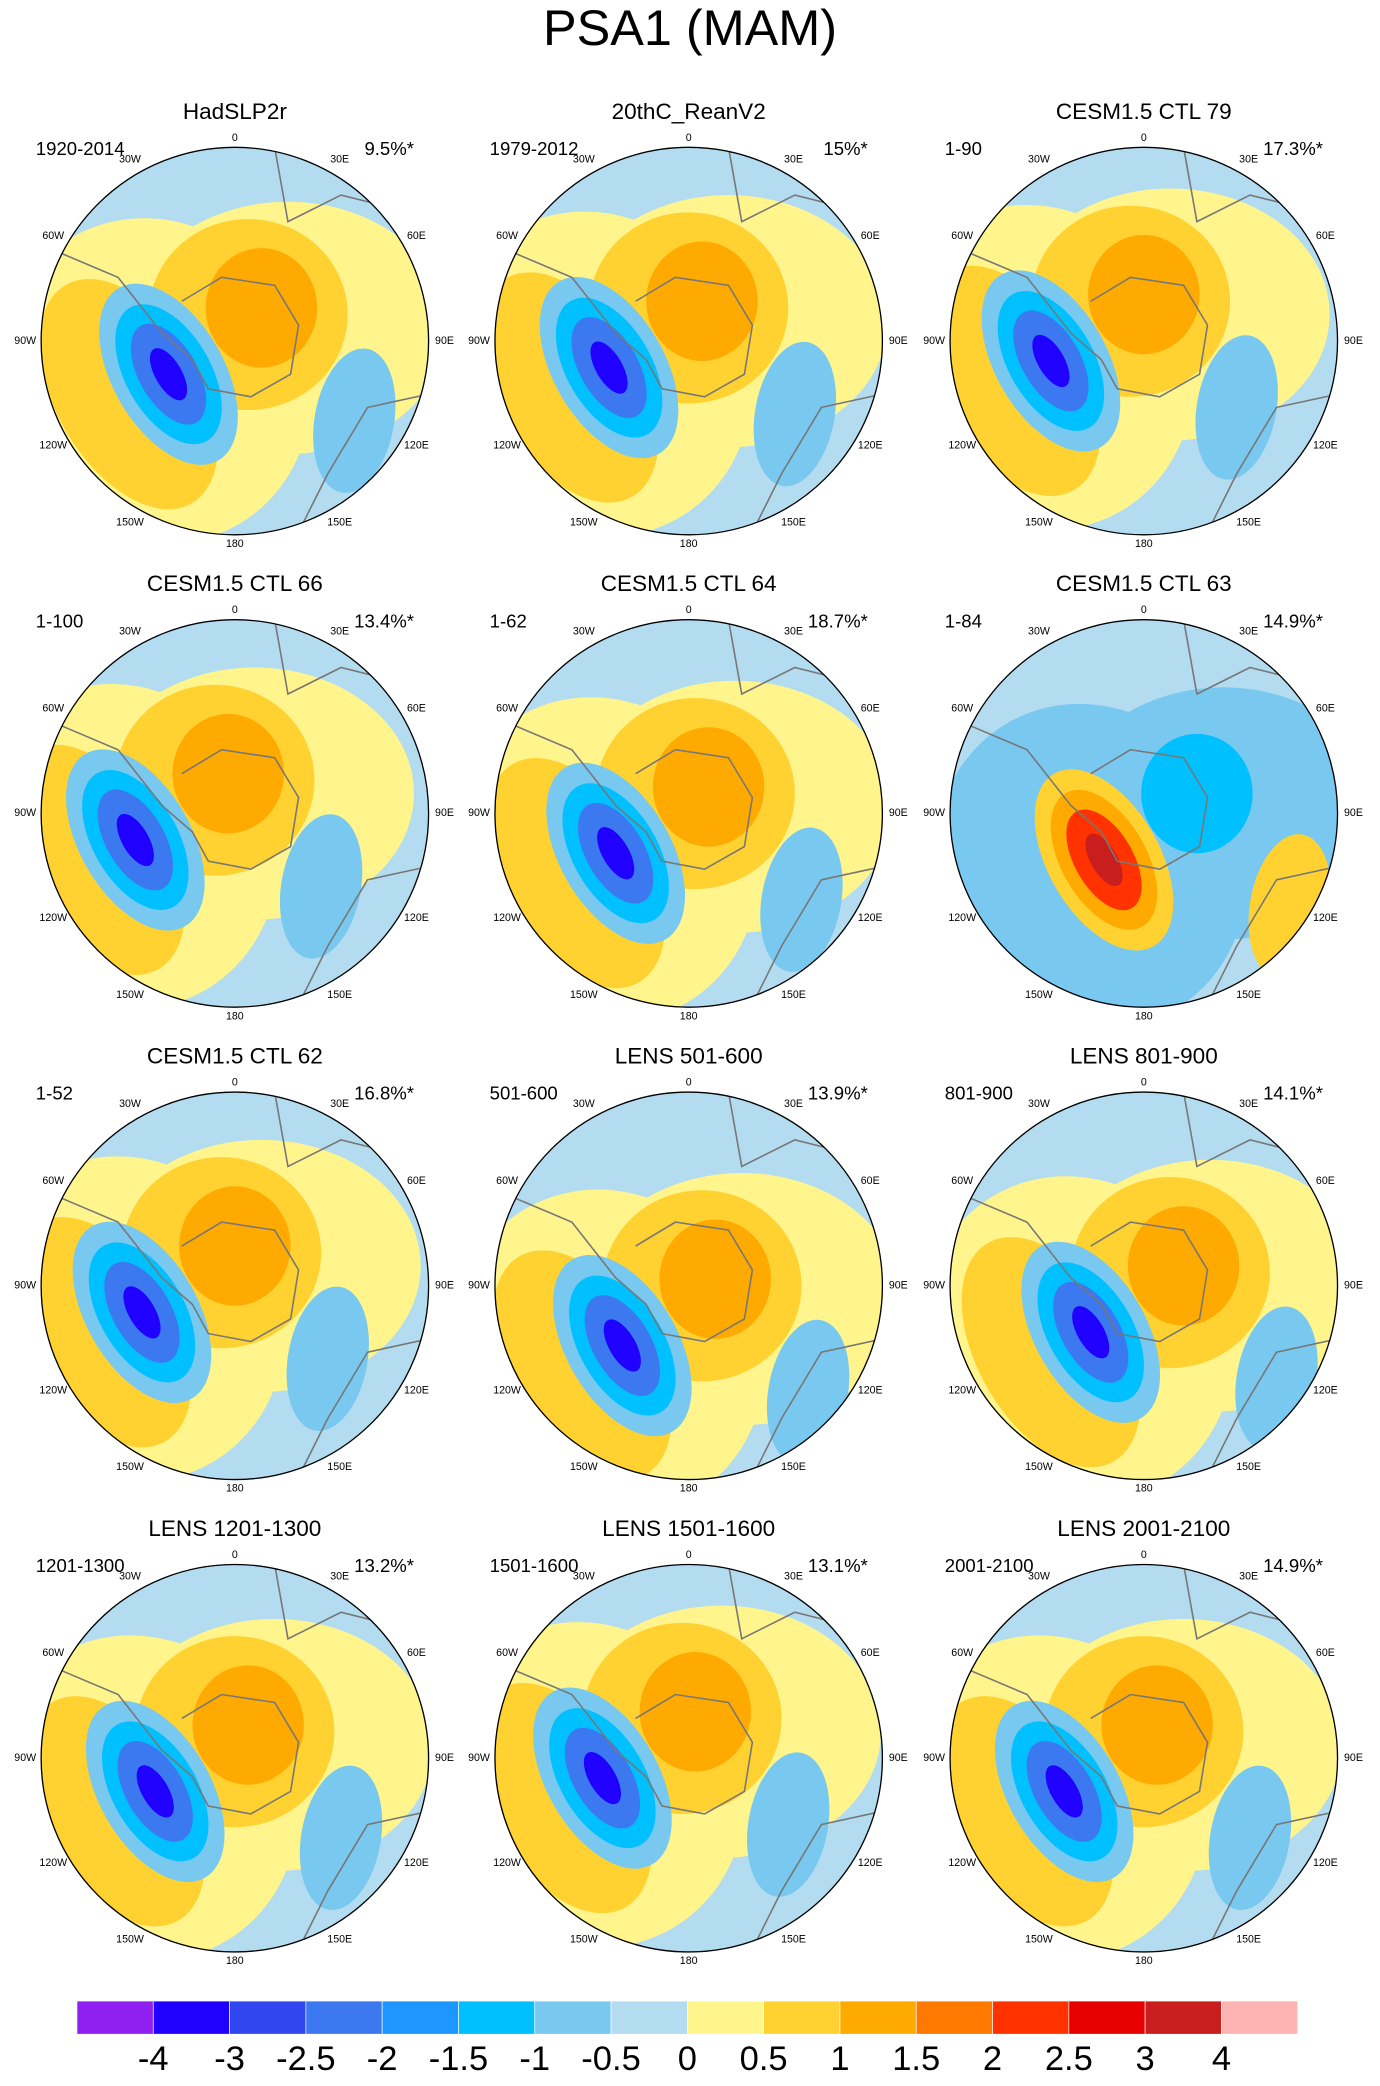 The height and width of the screenshot is (2086, 1380). Describe the element at coordinates (916, 2059) in the screenshot. I see `colorbar-label: 1.5` at that location.